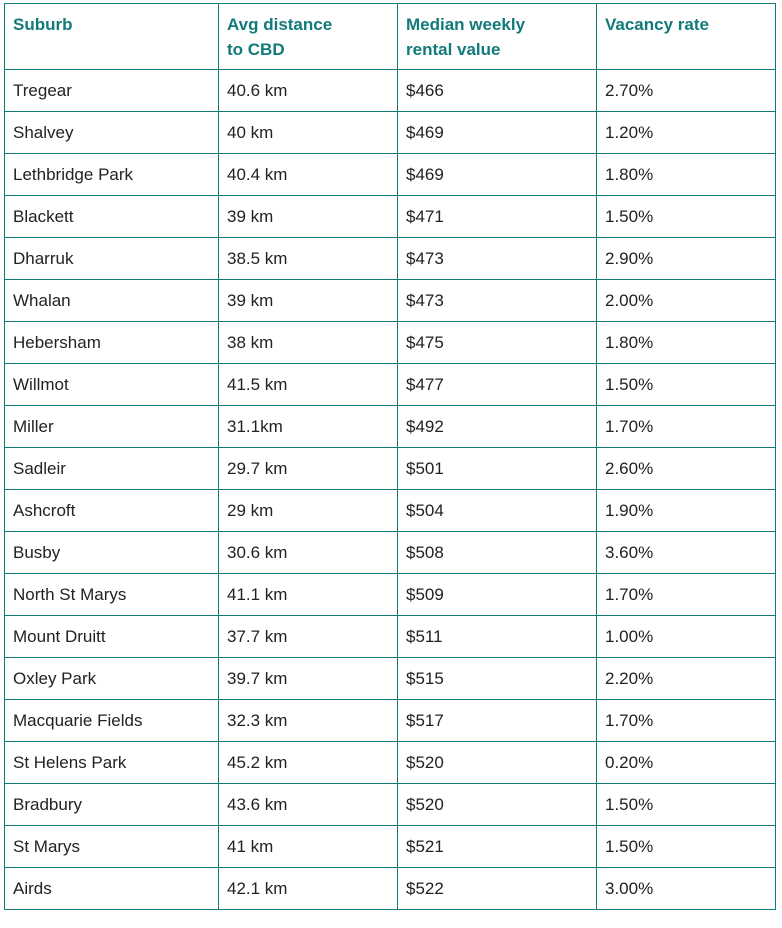 The height and width of the screenshot is (928, 782). What do you see at coordinates (111, 678) in the screenshot?
I see `suburb-cell: Oxley Park` at bounding box center [111, 678].